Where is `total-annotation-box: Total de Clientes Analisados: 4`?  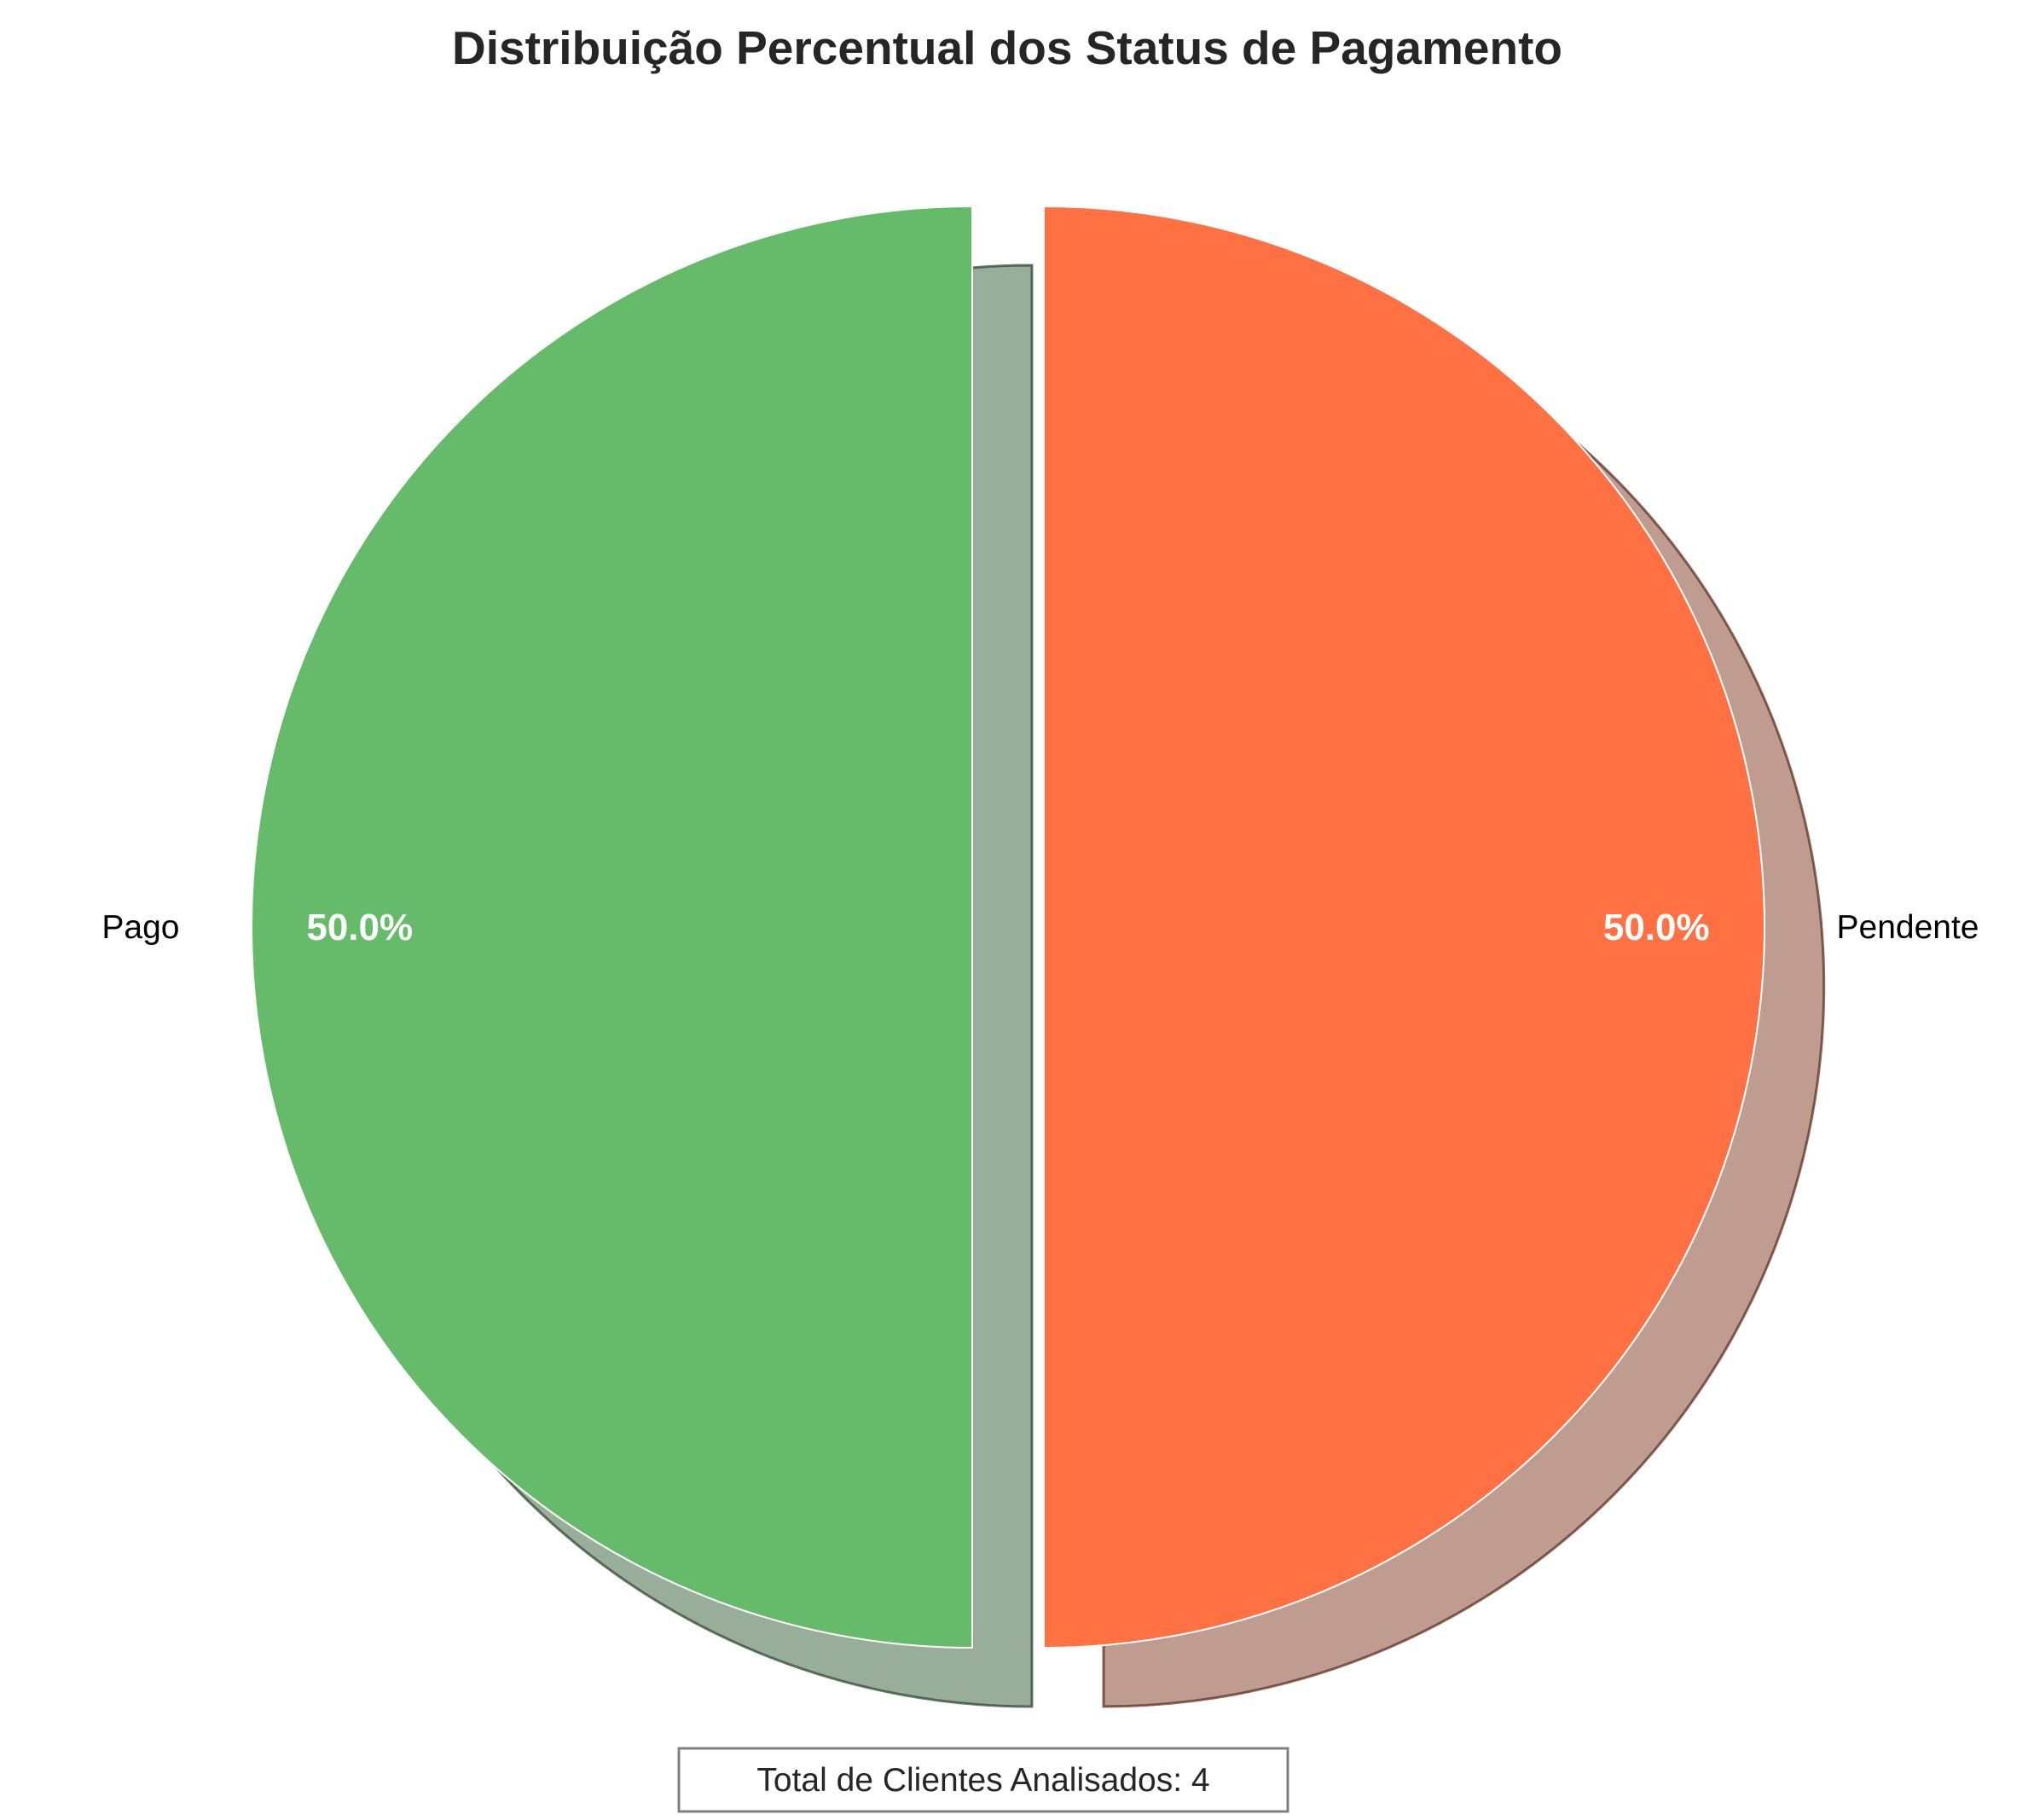
total-annotation-box: Total de Clientes Analisados: 4 is located at coordinates (983, 1780).